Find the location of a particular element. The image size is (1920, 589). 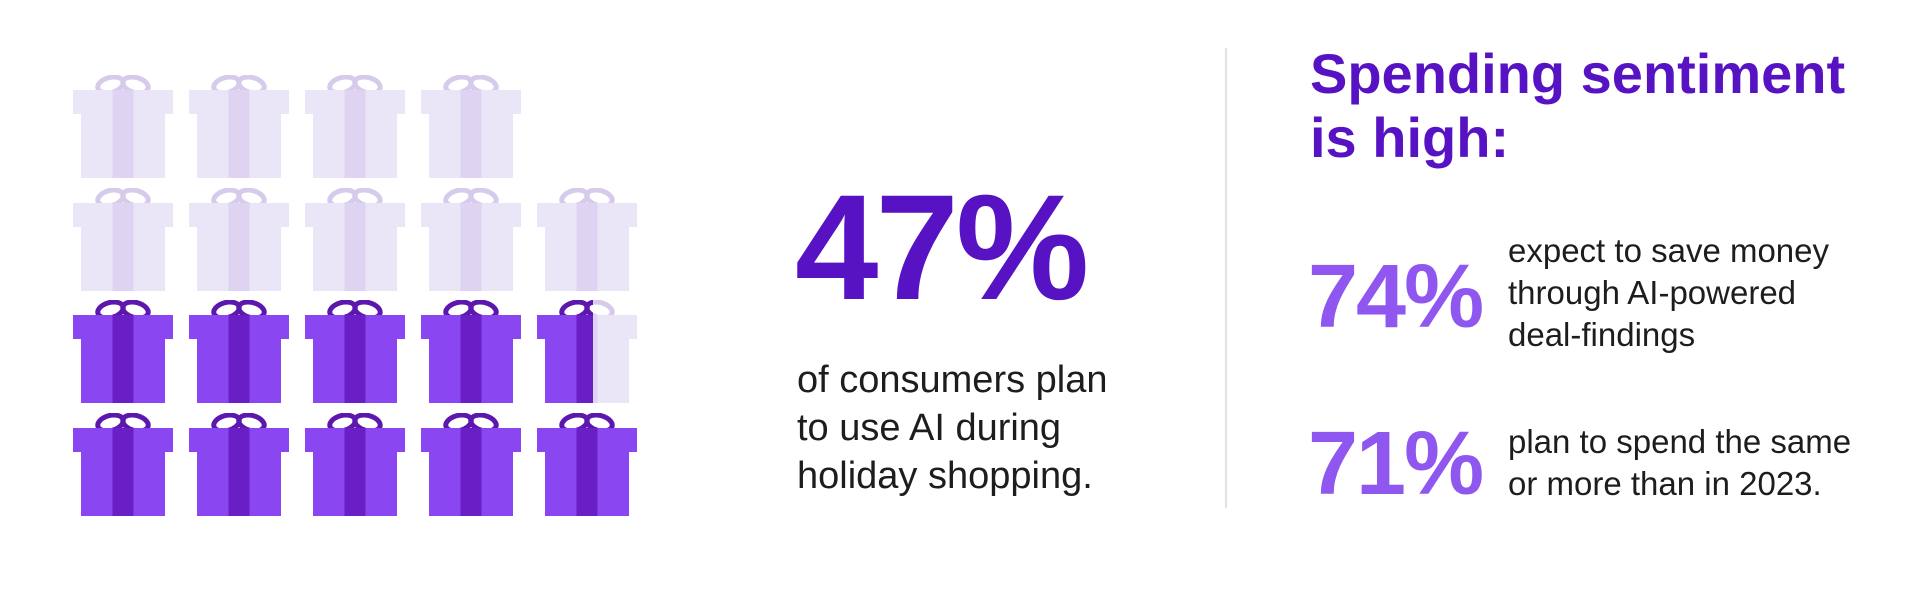

stat-value-74: 74% is located at coordinates (1396, 297).